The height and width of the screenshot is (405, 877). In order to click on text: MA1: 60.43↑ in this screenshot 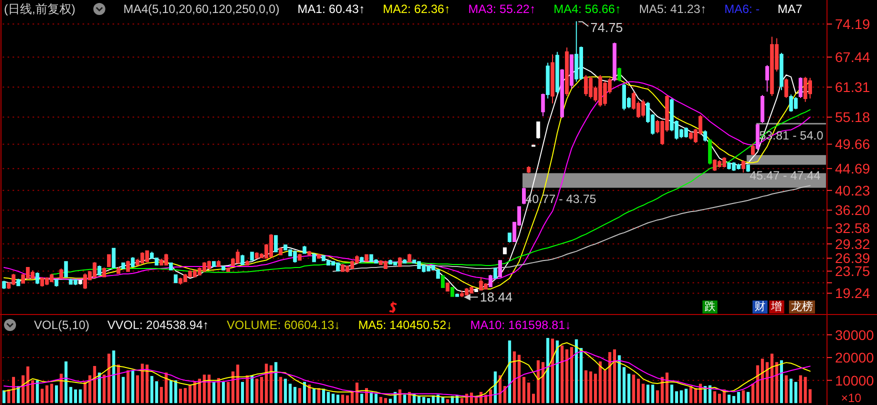, I will do `click(331, 9)`.